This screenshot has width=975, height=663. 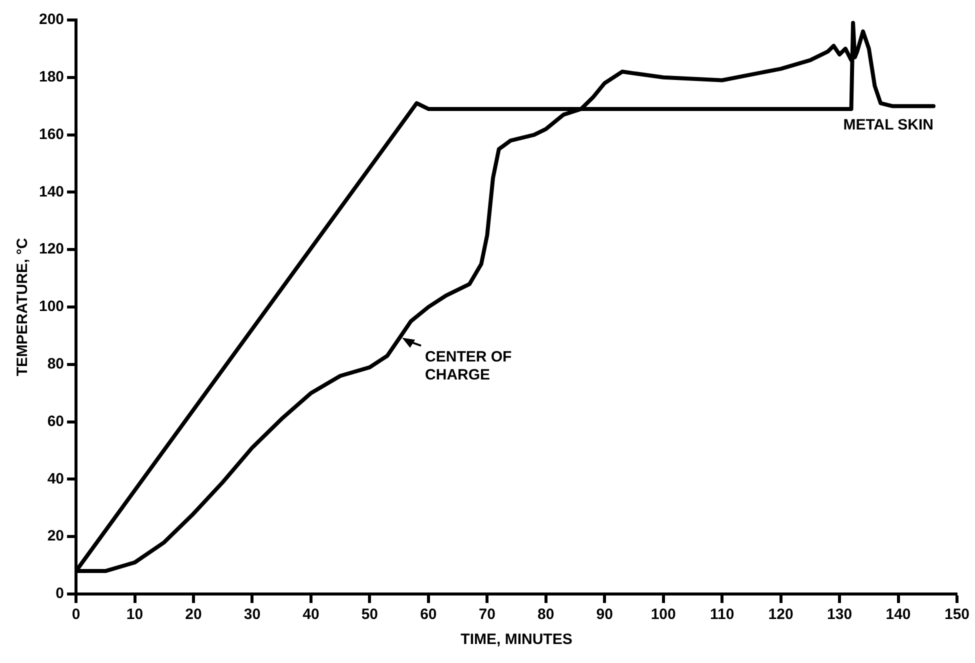 What do you see at coordinates (604, 615) in the screenshot?
I see `x-tick-label: 90` at bounding box center [604, 615].